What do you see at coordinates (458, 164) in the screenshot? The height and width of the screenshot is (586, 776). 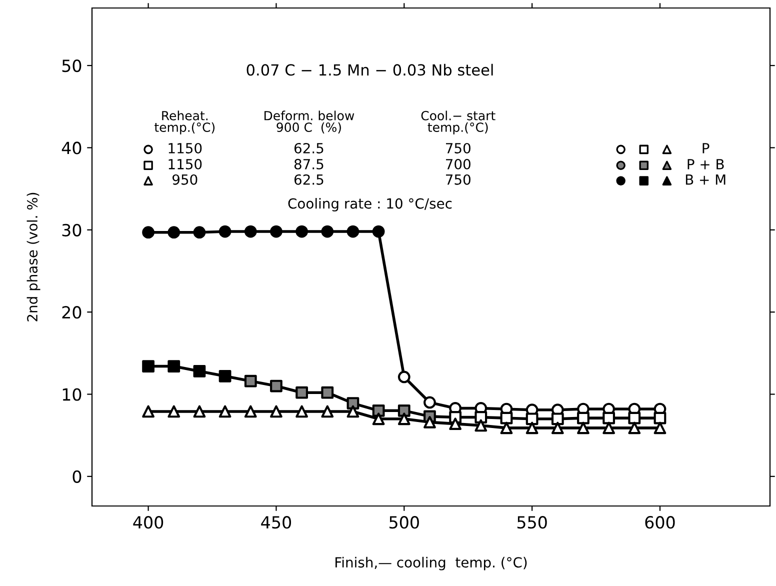 I see `annotation: 700` at bounding box center [458, 164].